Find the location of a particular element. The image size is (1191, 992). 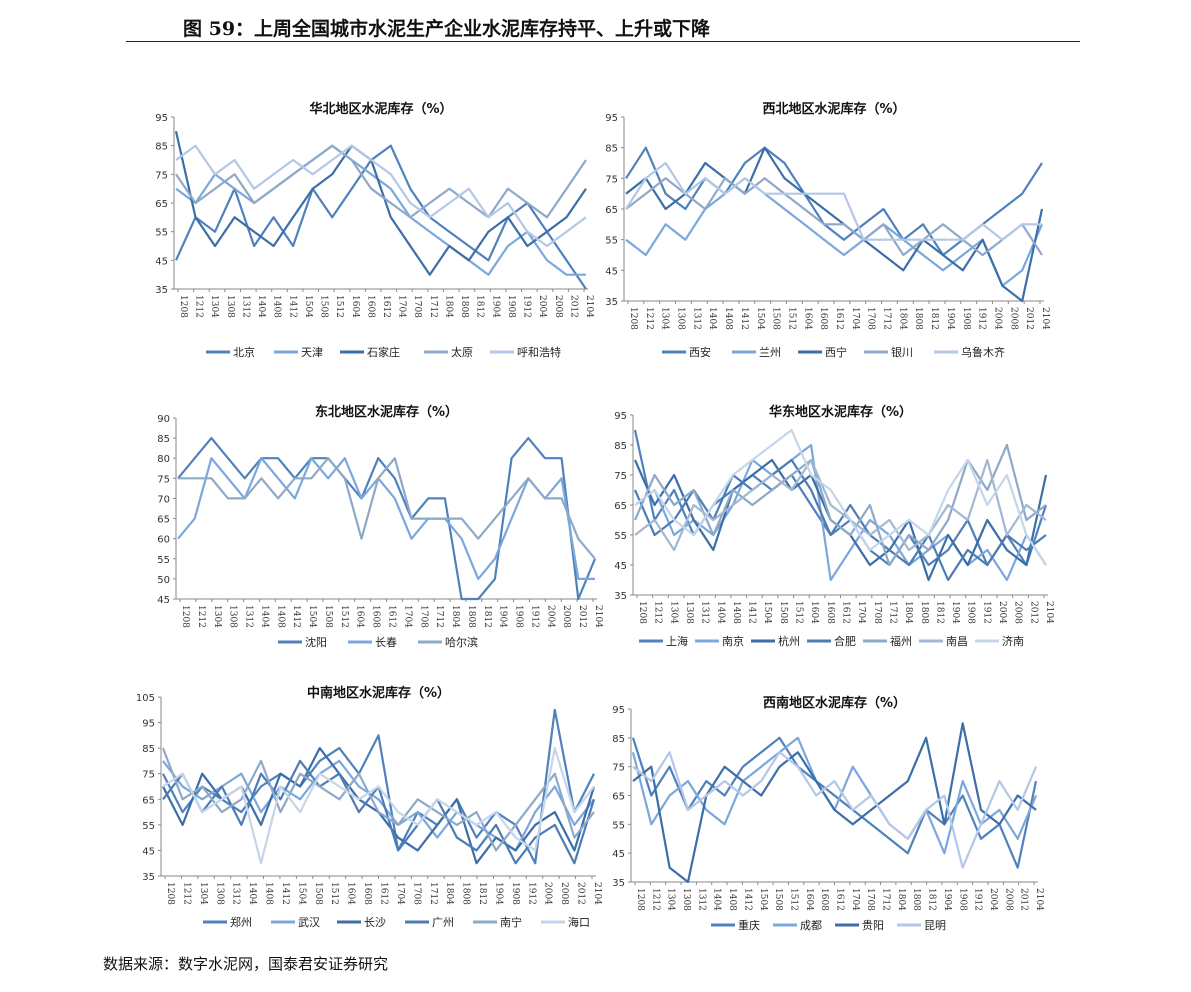

legend-label: 南京 is located at coordinates (733, 641).